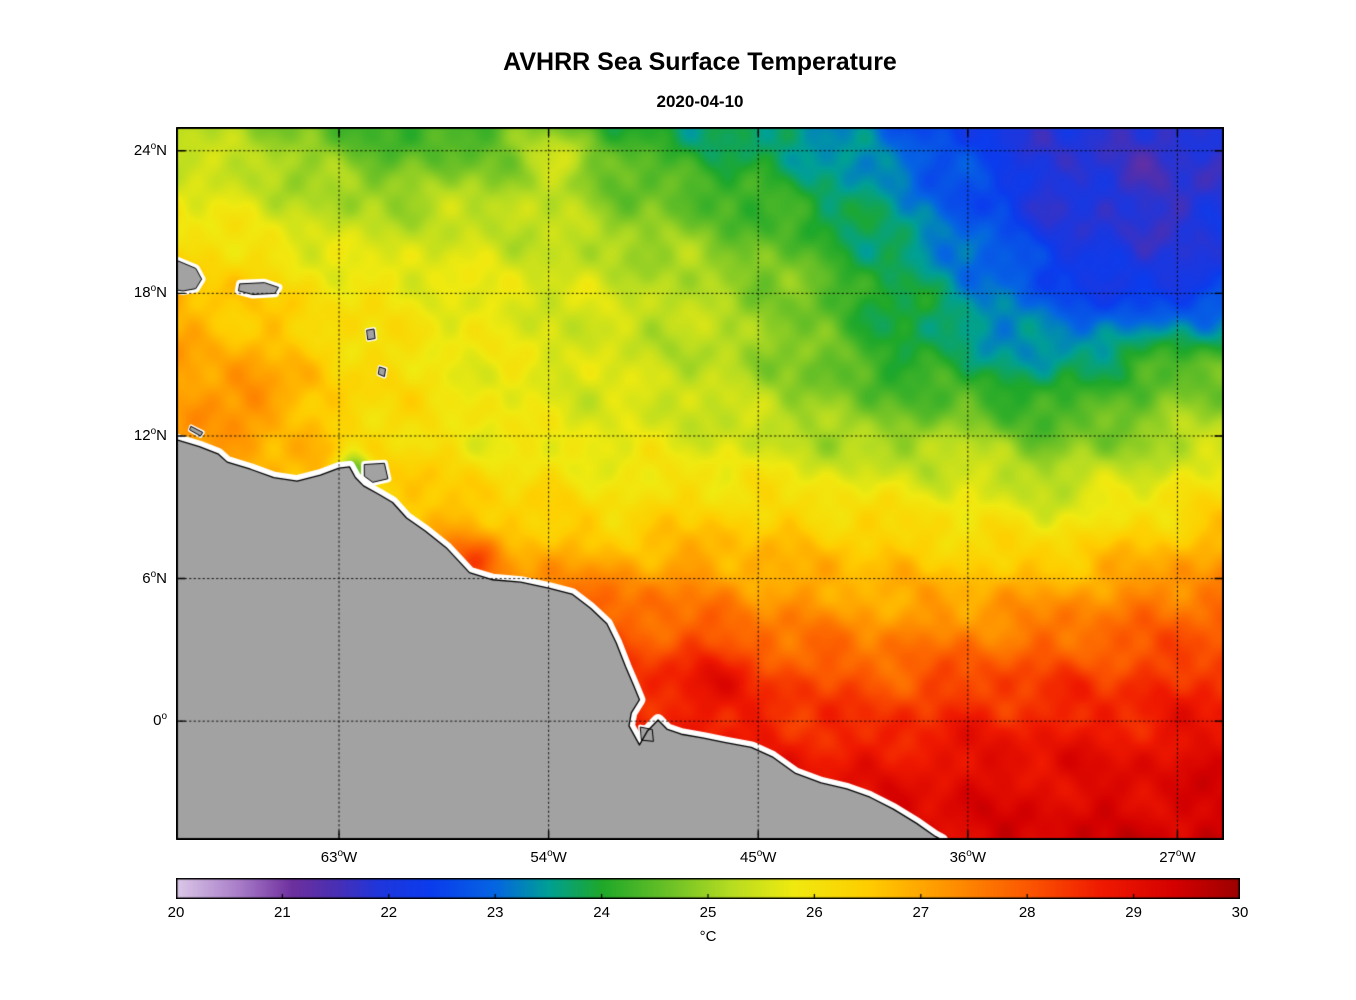 The width and height of the screenshot is (1356, 1000). I want to click on tick-degree-value: 6, so click(146, 578).